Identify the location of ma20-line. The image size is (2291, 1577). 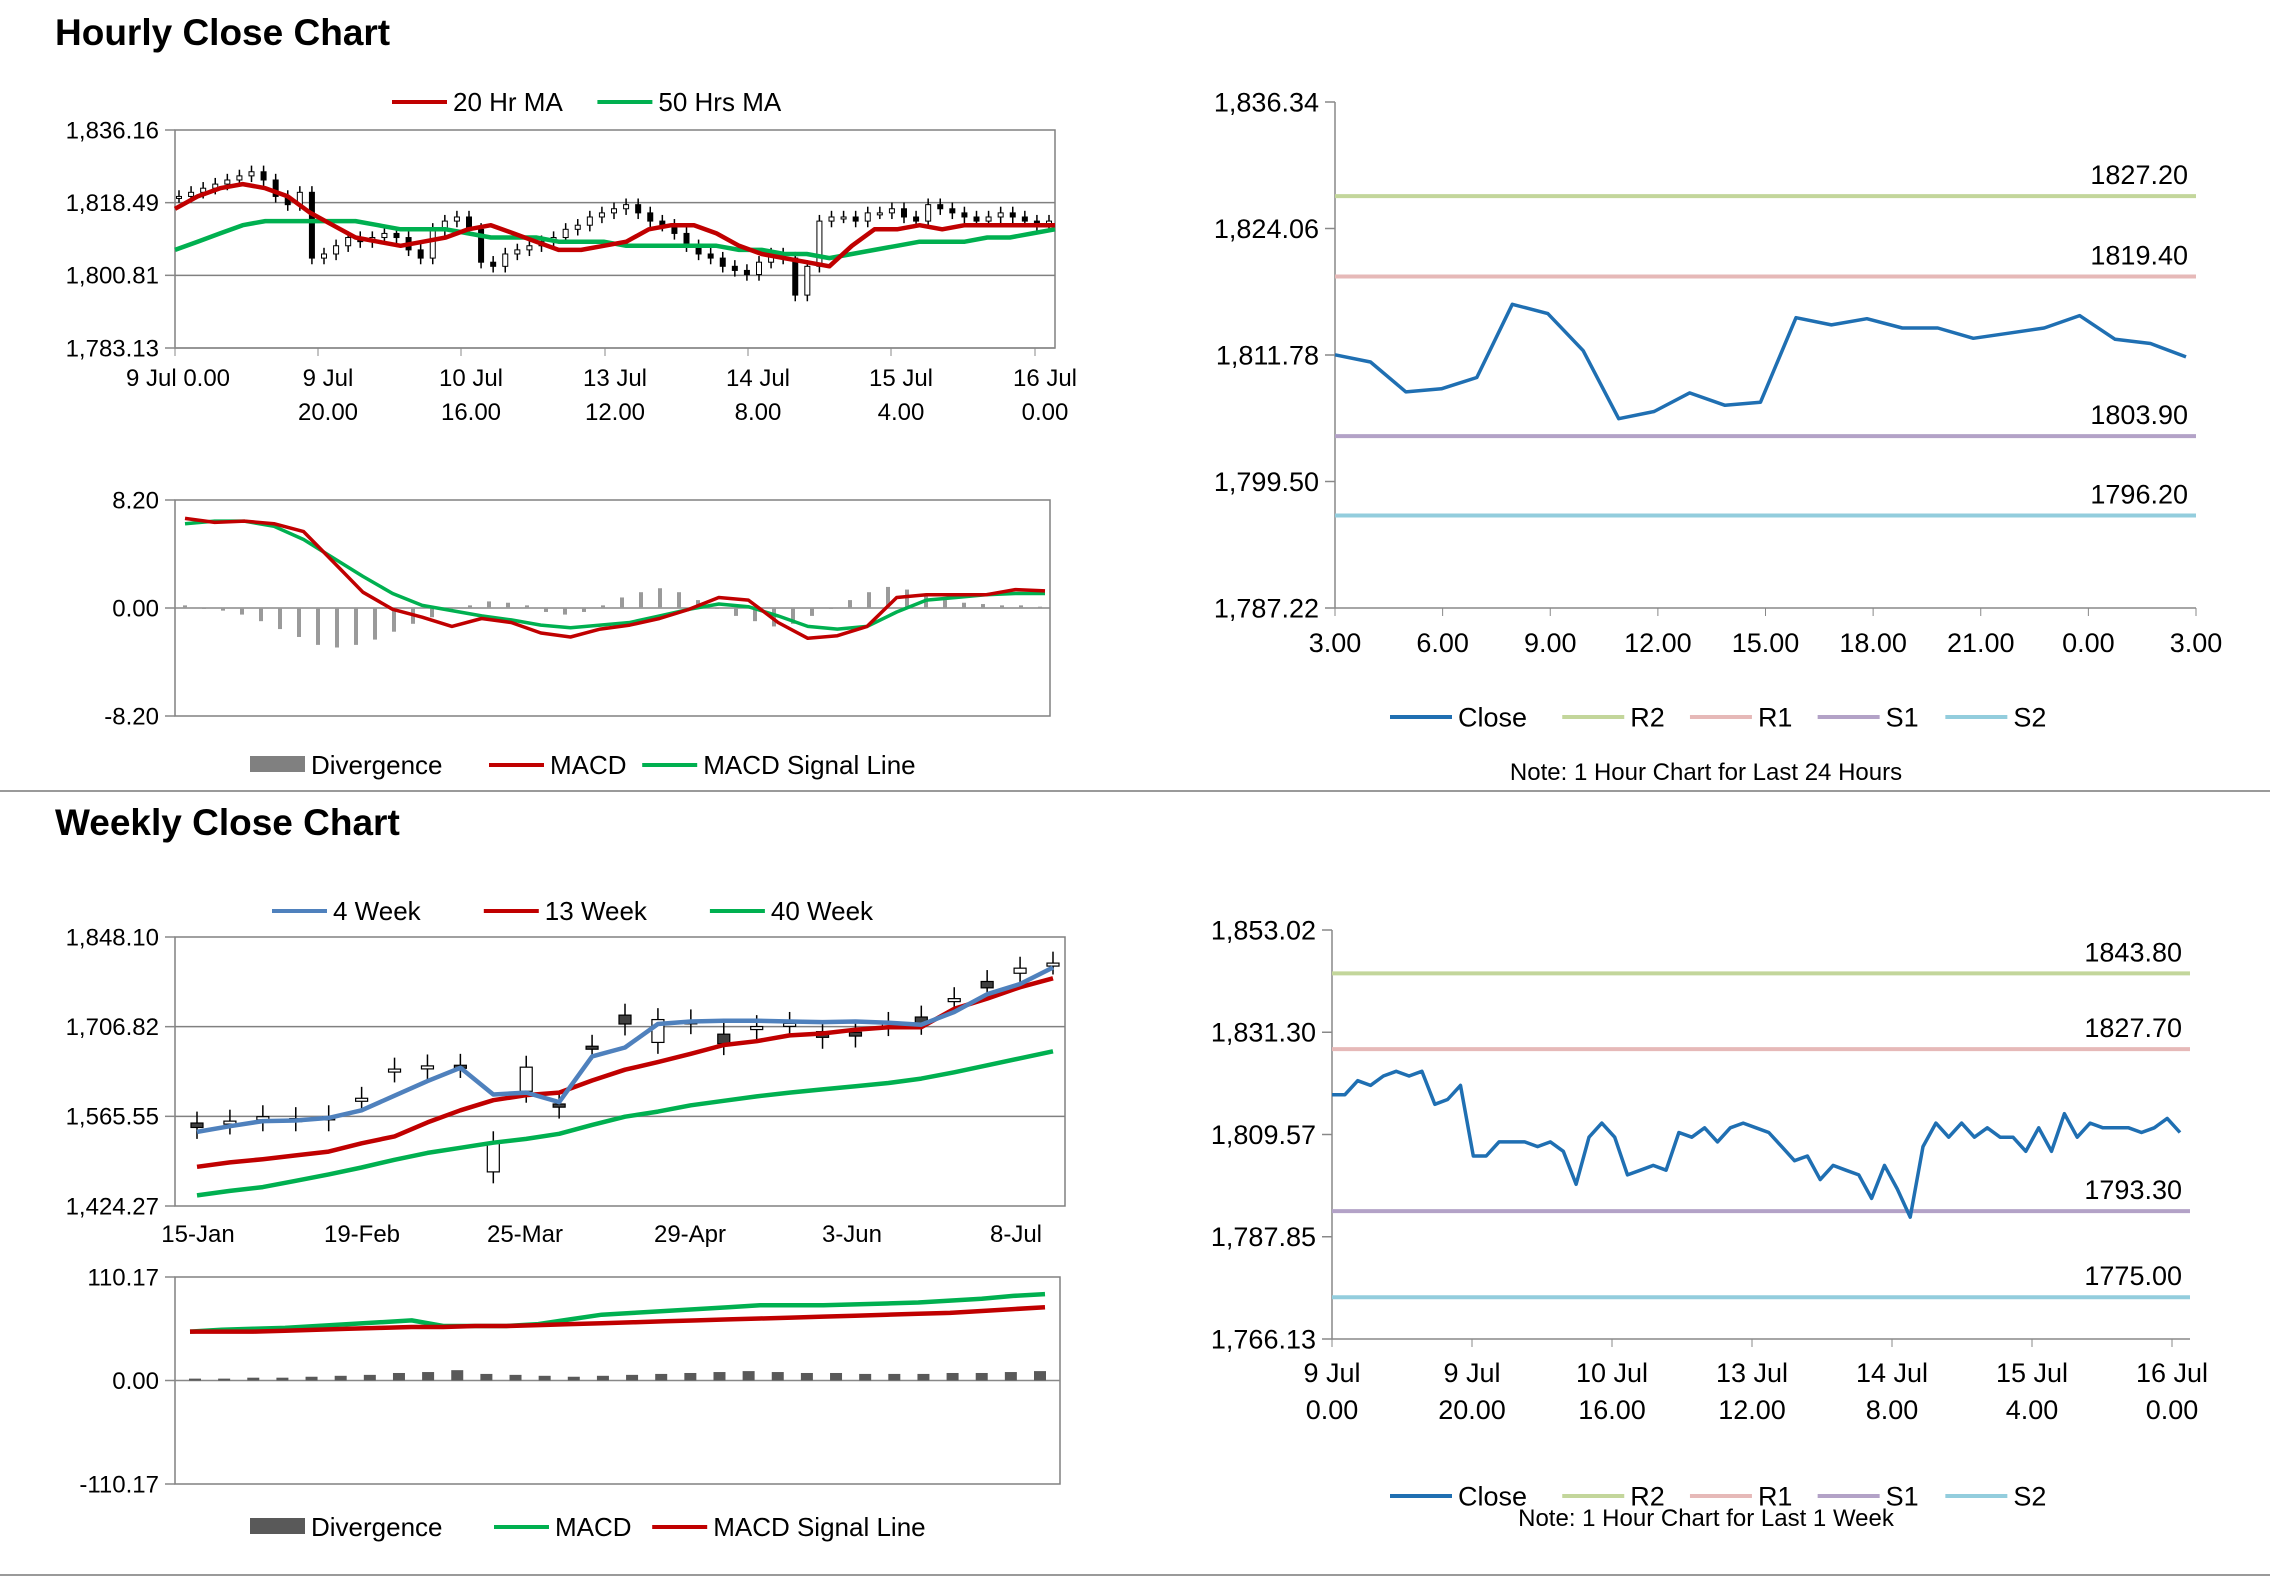
(614, 225).